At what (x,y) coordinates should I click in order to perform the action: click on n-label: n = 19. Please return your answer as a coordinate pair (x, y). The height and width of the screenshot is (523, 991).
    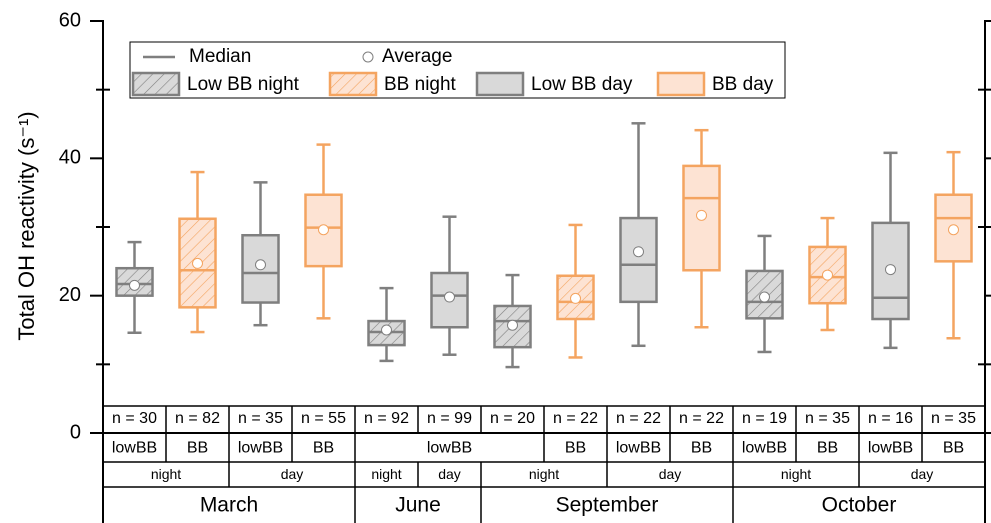
    Looking at the image, I should click on (764, 418).